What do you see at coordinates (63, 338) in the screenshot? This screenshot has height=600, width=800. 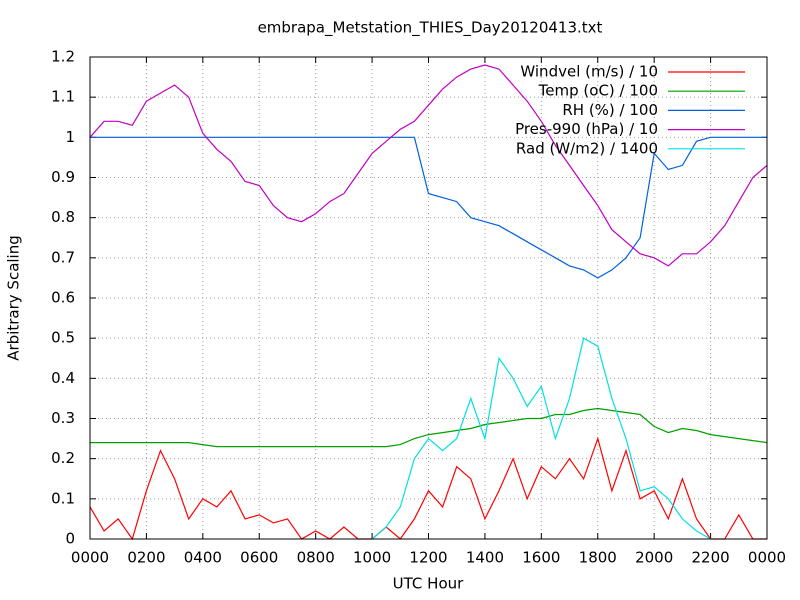 I see `y-tick-label: 0.5` at bounding box center [63, 338].